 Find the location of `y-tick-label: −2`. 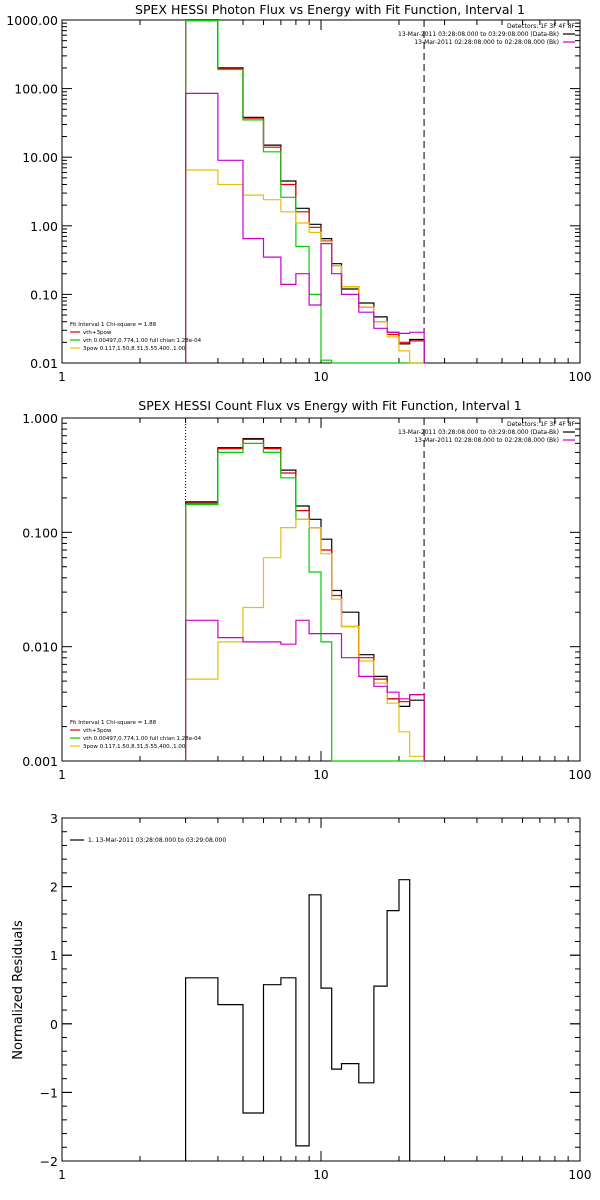

y-tick-label: −2 is located at coordinates (49, 1161).